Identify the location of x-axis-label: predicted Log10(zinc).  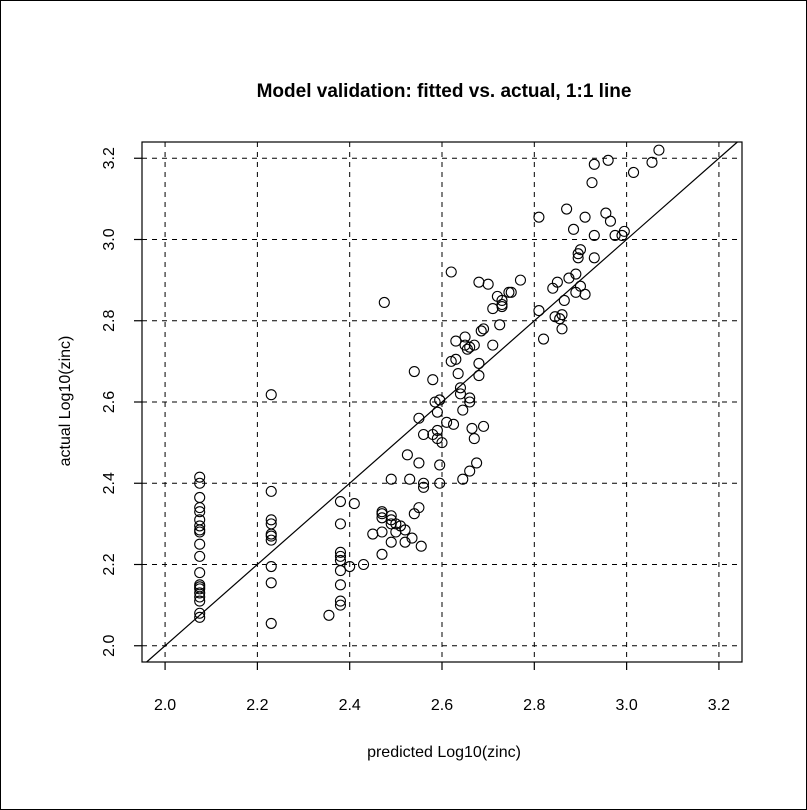
(444, 752).